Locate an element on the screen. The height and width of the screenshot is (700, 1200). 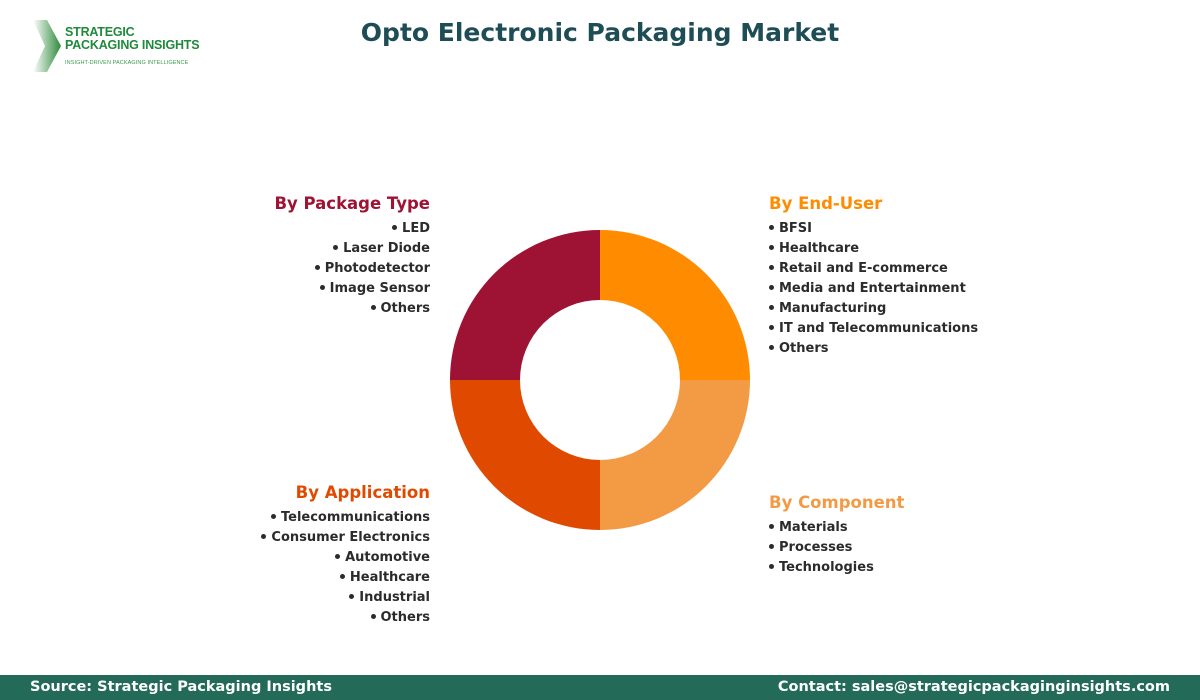
list-item: LED is located at coordinates (352, 229).